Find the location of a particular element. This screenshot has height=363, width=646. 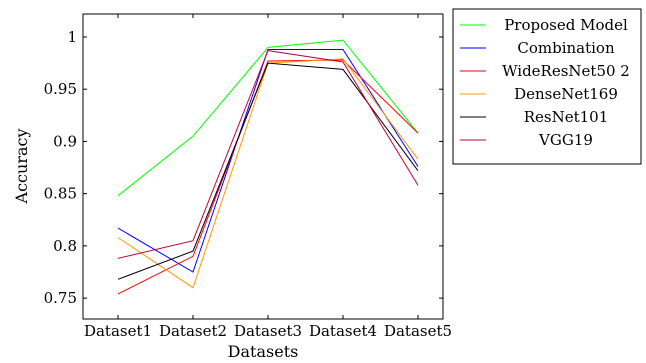

y-tick-label: 0.9 is located at coordinates (65, 141).